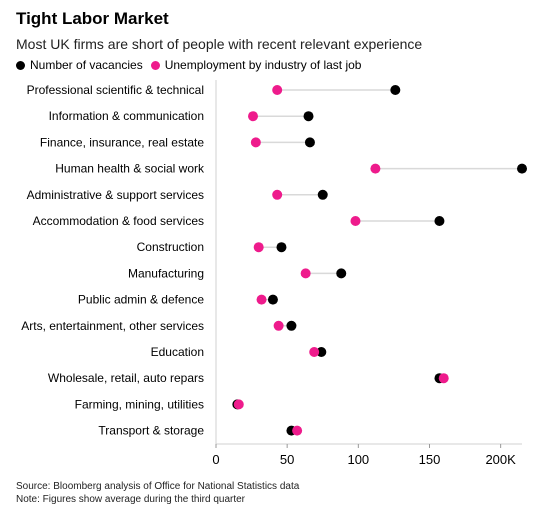  I want to click on category-label: Administrative & support services, so click(115, 195).